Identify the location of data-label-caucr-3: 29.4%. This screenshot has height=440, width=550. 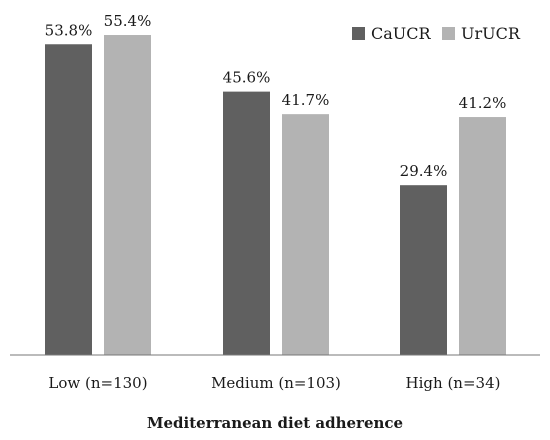
(424, 171).